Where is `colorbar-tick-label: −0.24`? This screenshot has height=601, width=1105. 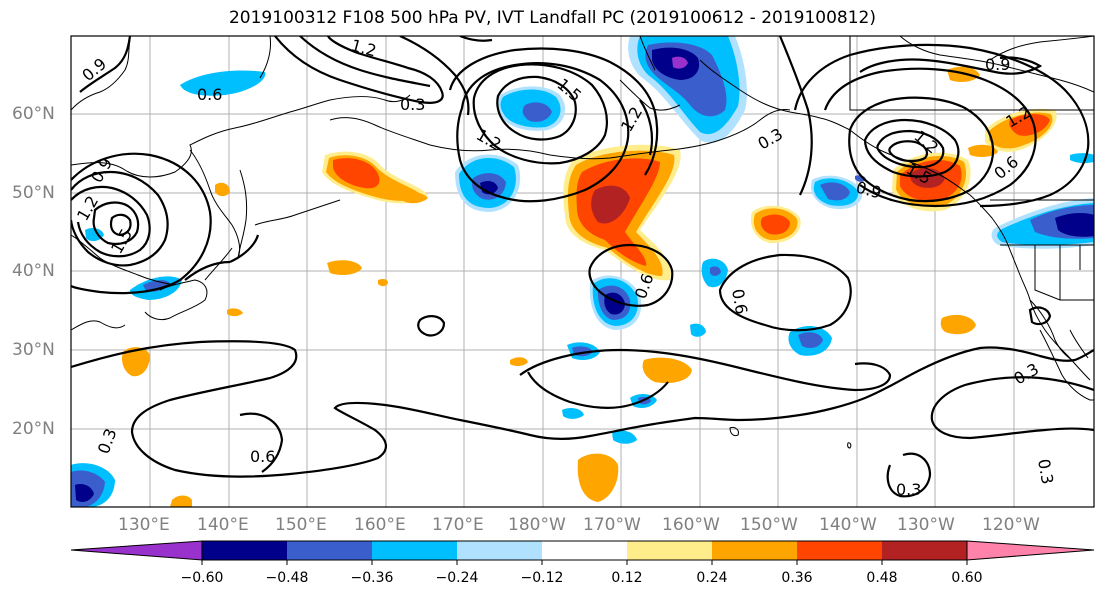
colorbar-tick-label: −0.24 is located at coordinates (457, 578).